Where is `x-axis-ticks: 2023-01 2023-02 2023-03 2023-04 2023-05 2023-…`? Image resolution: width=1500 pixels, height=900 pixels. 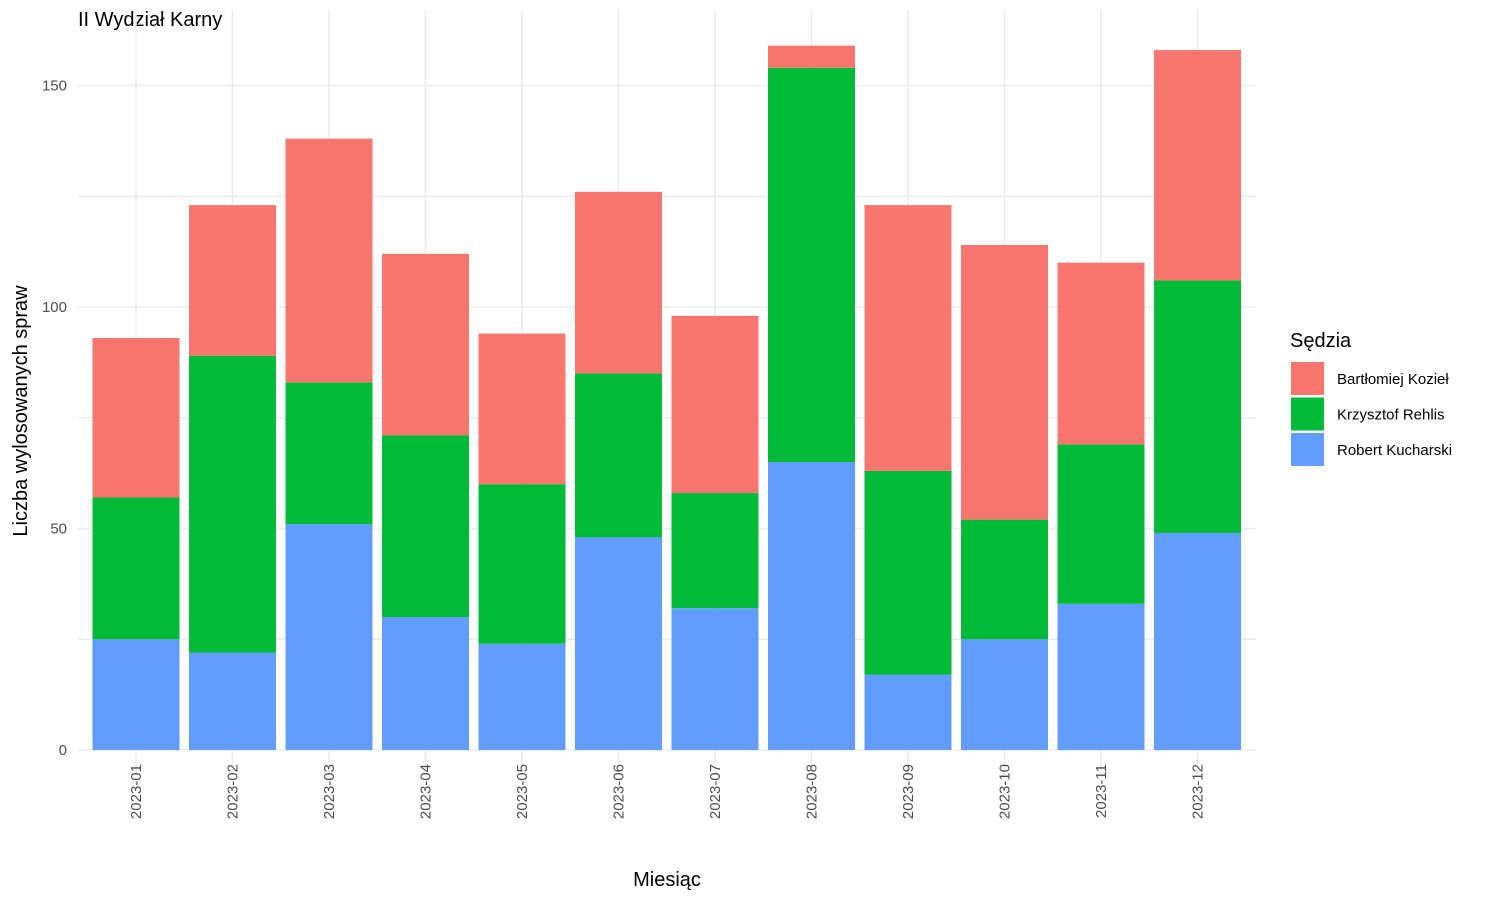 x-axis-ticks: 2023-01 2023-02 2023-03 2023-04 2023-05 2023-… is located at coordinates (667, 791).